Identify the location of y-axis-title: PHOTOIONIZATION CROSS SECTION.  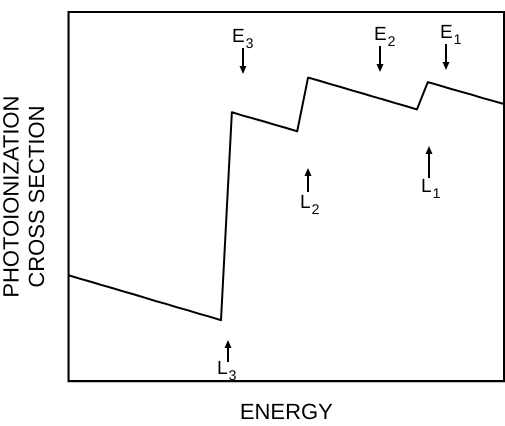
(25, 197).